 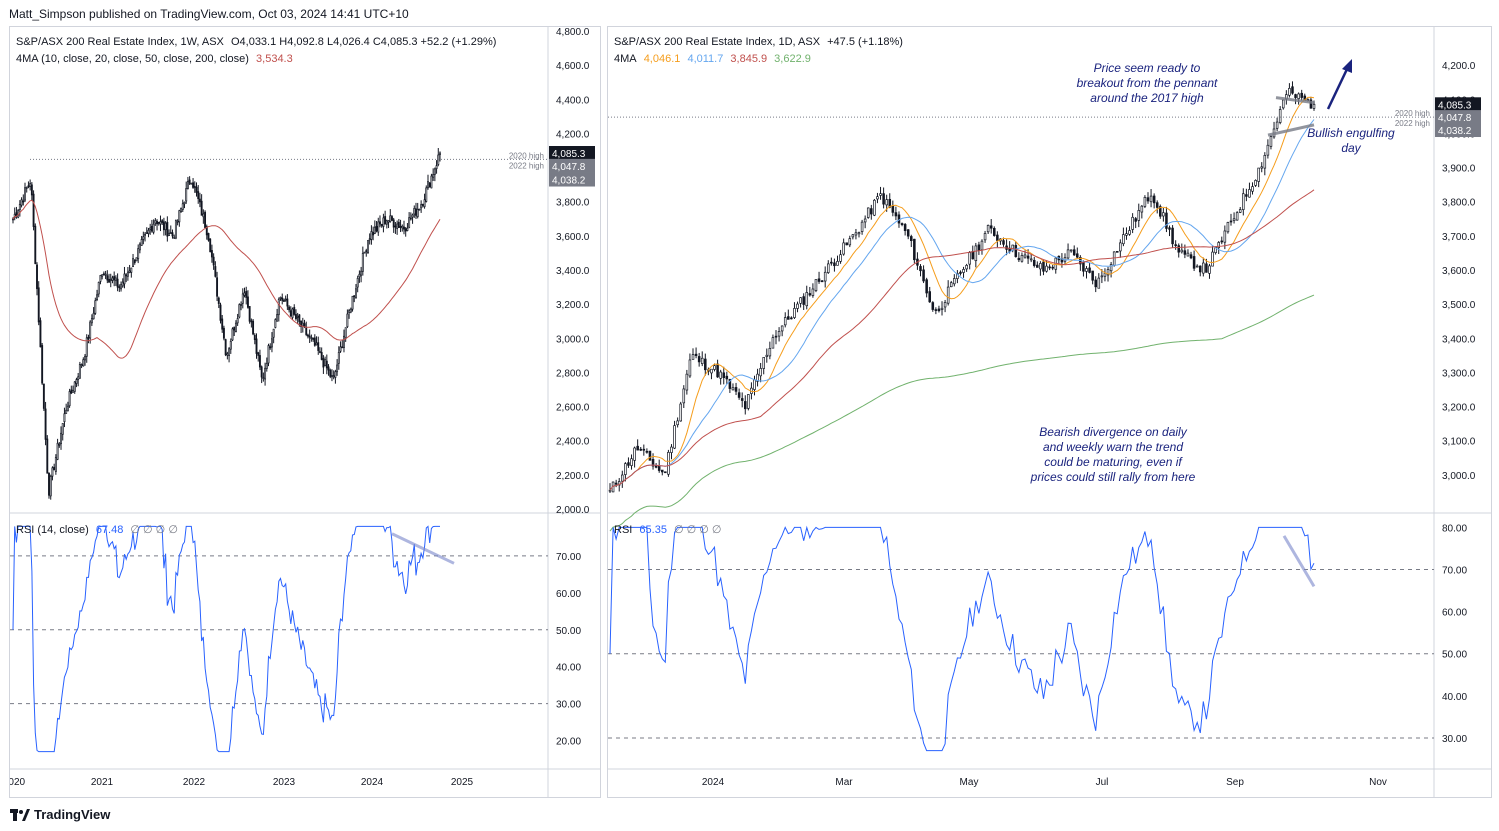 What do you see at coordinates (1291, 130) in the screenshot?
I see `pennant-lower-line` at bounding box center [1291, 130].